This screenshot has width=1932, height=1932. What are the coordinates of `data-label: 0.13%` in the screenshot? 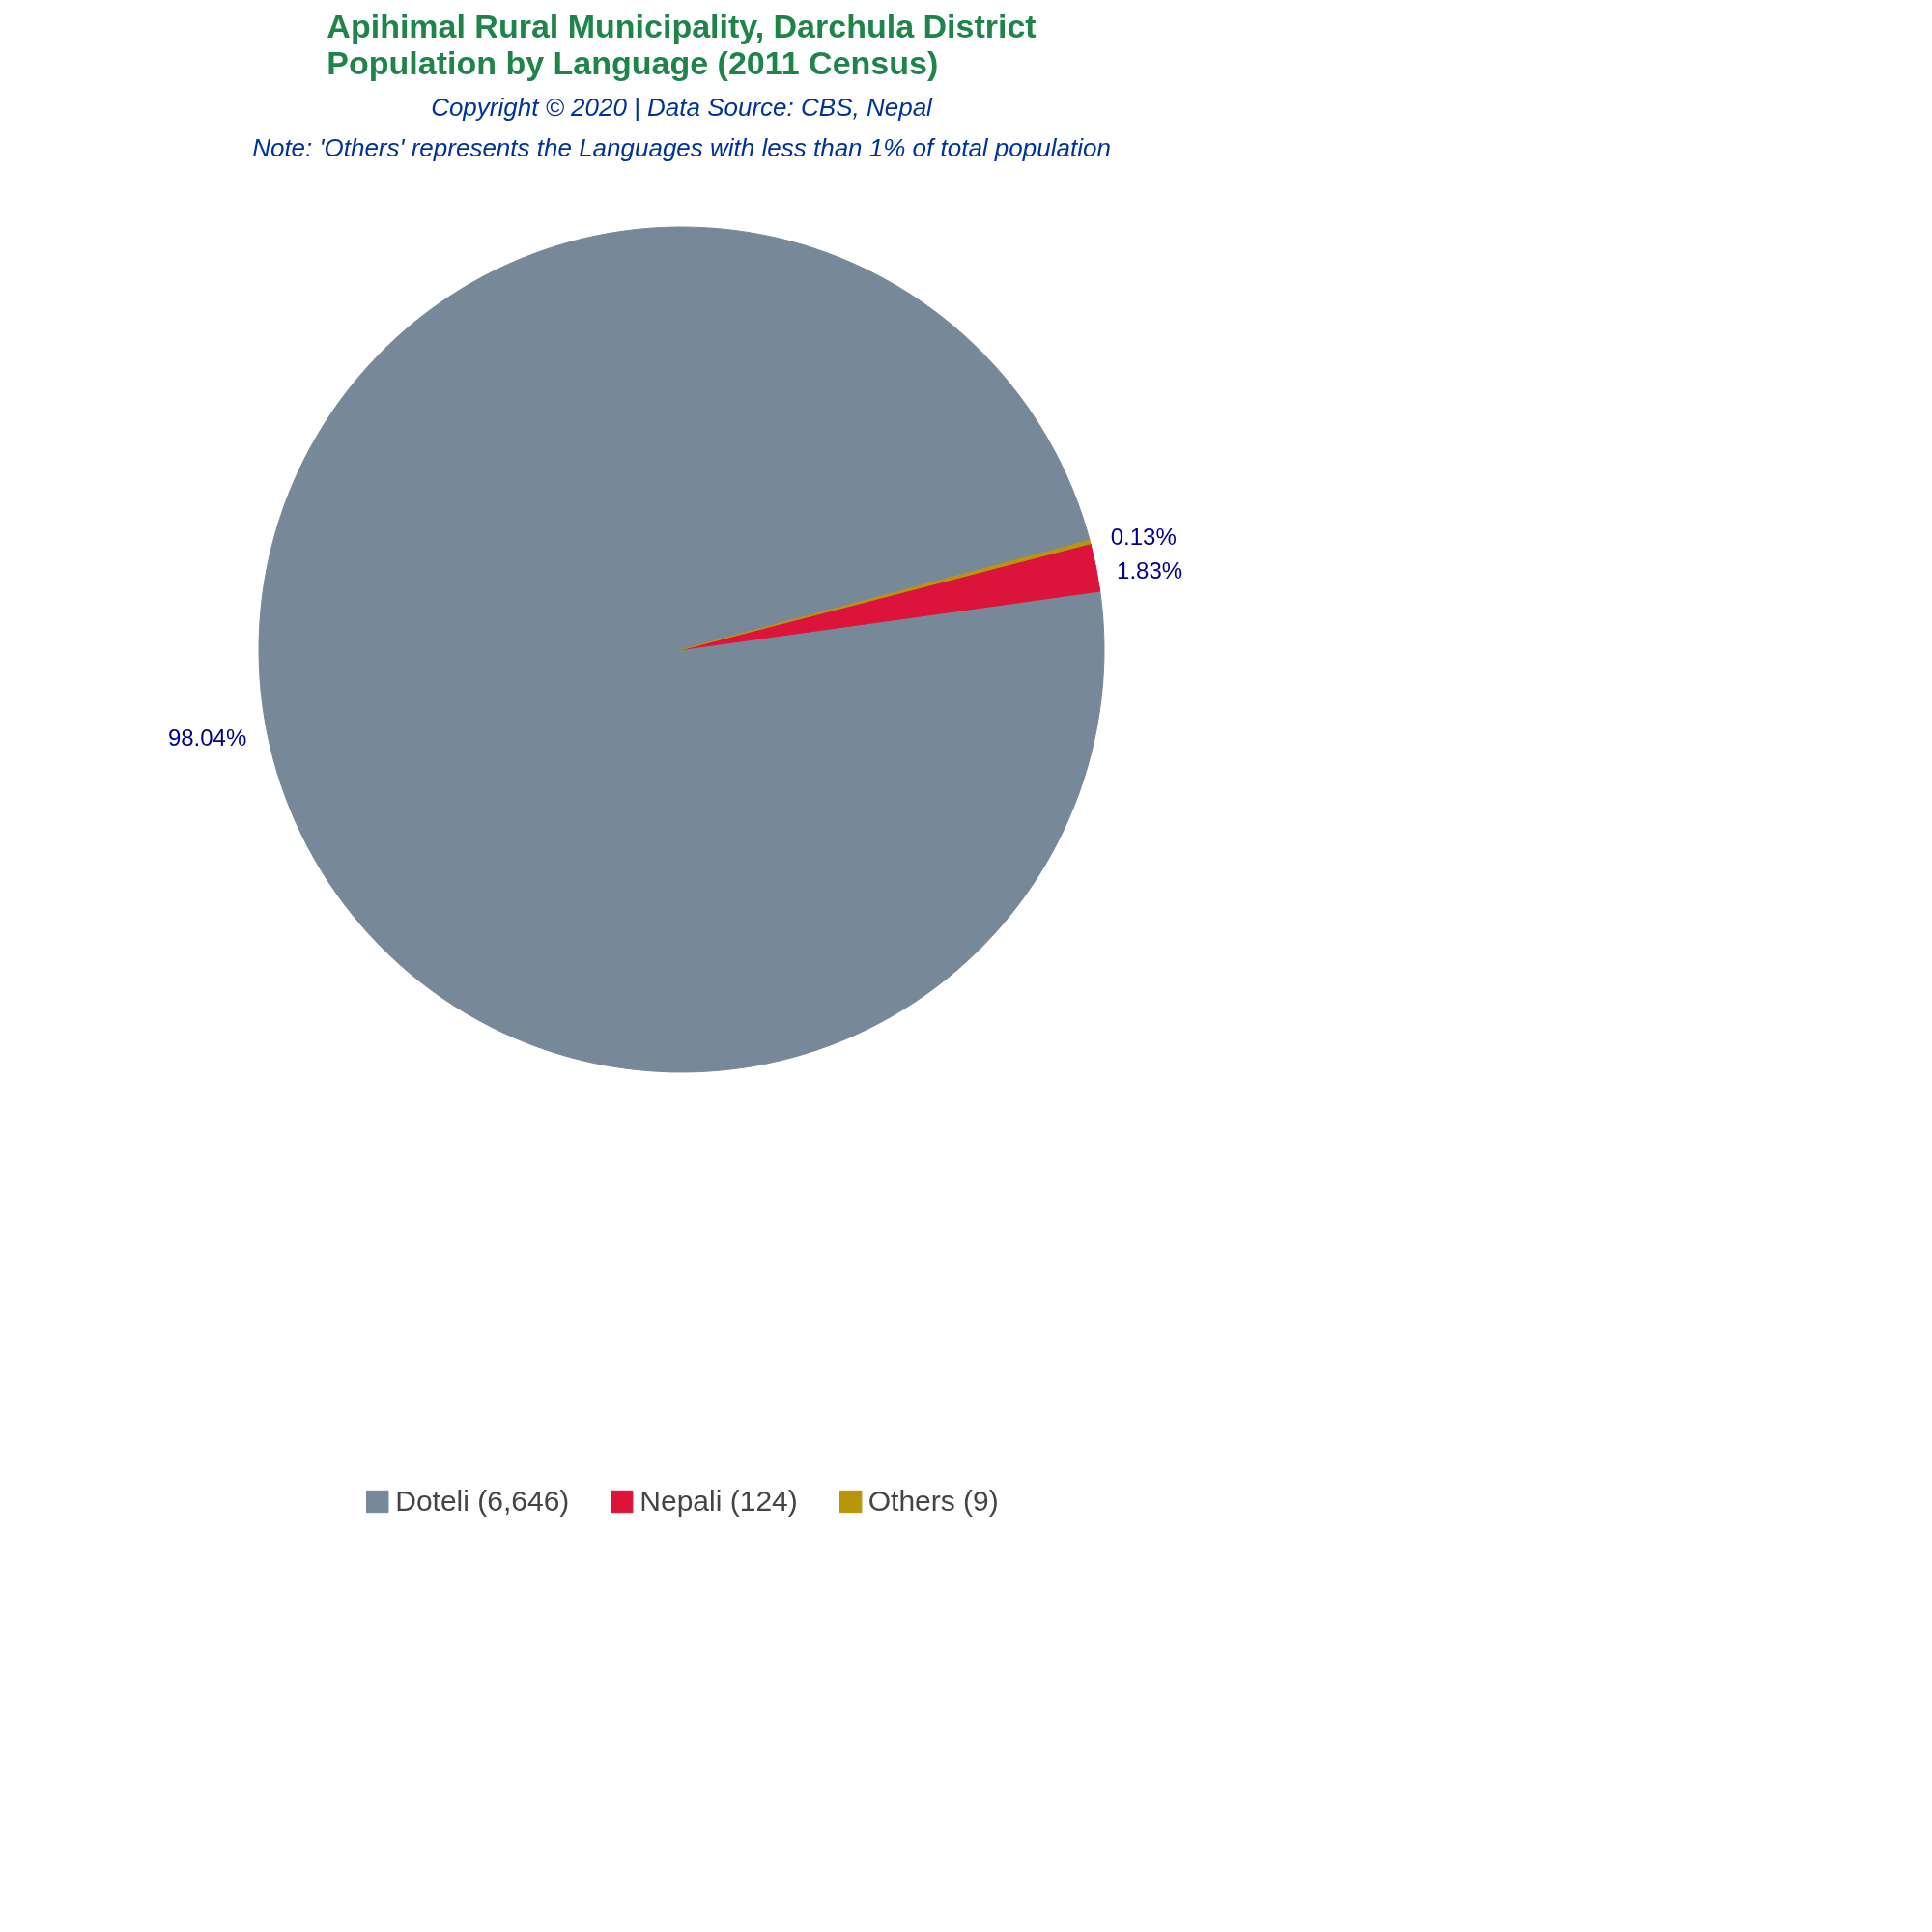 It's located at (1143, 537).